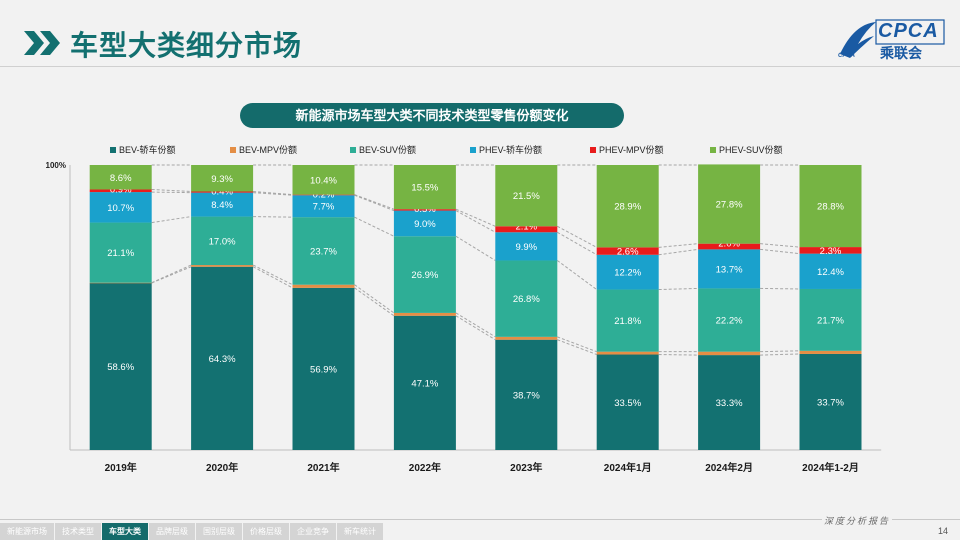 The height and width of the screenshot is (540, 960). Describe the element at coordinates (121, 178) in the screenshot. I see `data-label: 8.6%` at that location.